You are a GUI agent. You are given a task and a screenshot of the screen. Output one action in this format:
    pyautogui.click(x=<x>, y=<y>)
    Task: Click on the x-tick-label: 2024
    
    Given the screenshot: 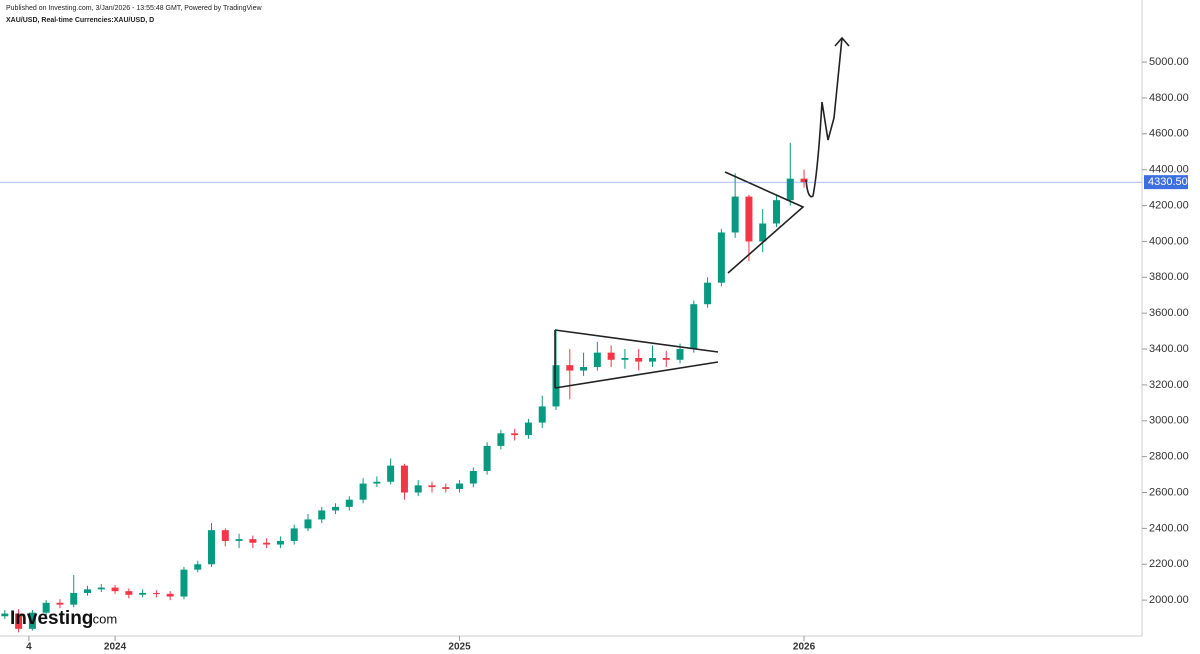 What is the action you would take?
    pyautogui.click(x=115, y=647)
    